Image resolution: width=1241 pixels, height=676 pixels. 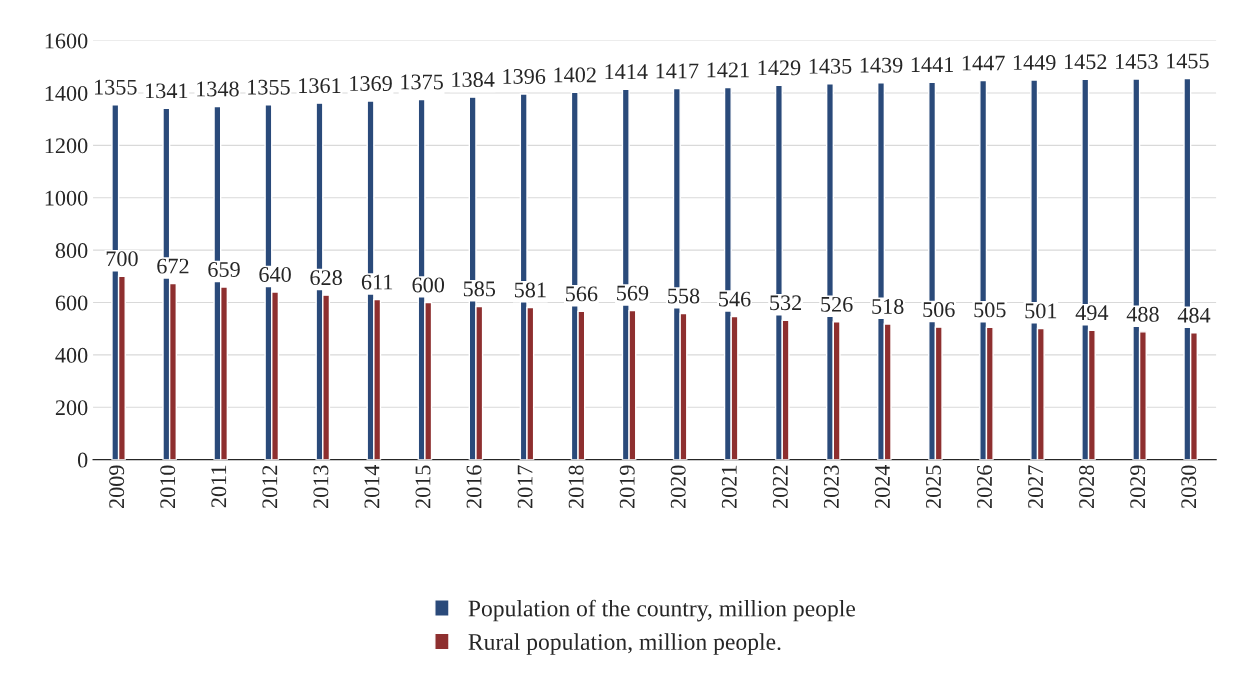 What do you see at coordinates (985, 487) in the screenshot?
I see `x-tick-label: 2026` at bounding box center [985, 487].